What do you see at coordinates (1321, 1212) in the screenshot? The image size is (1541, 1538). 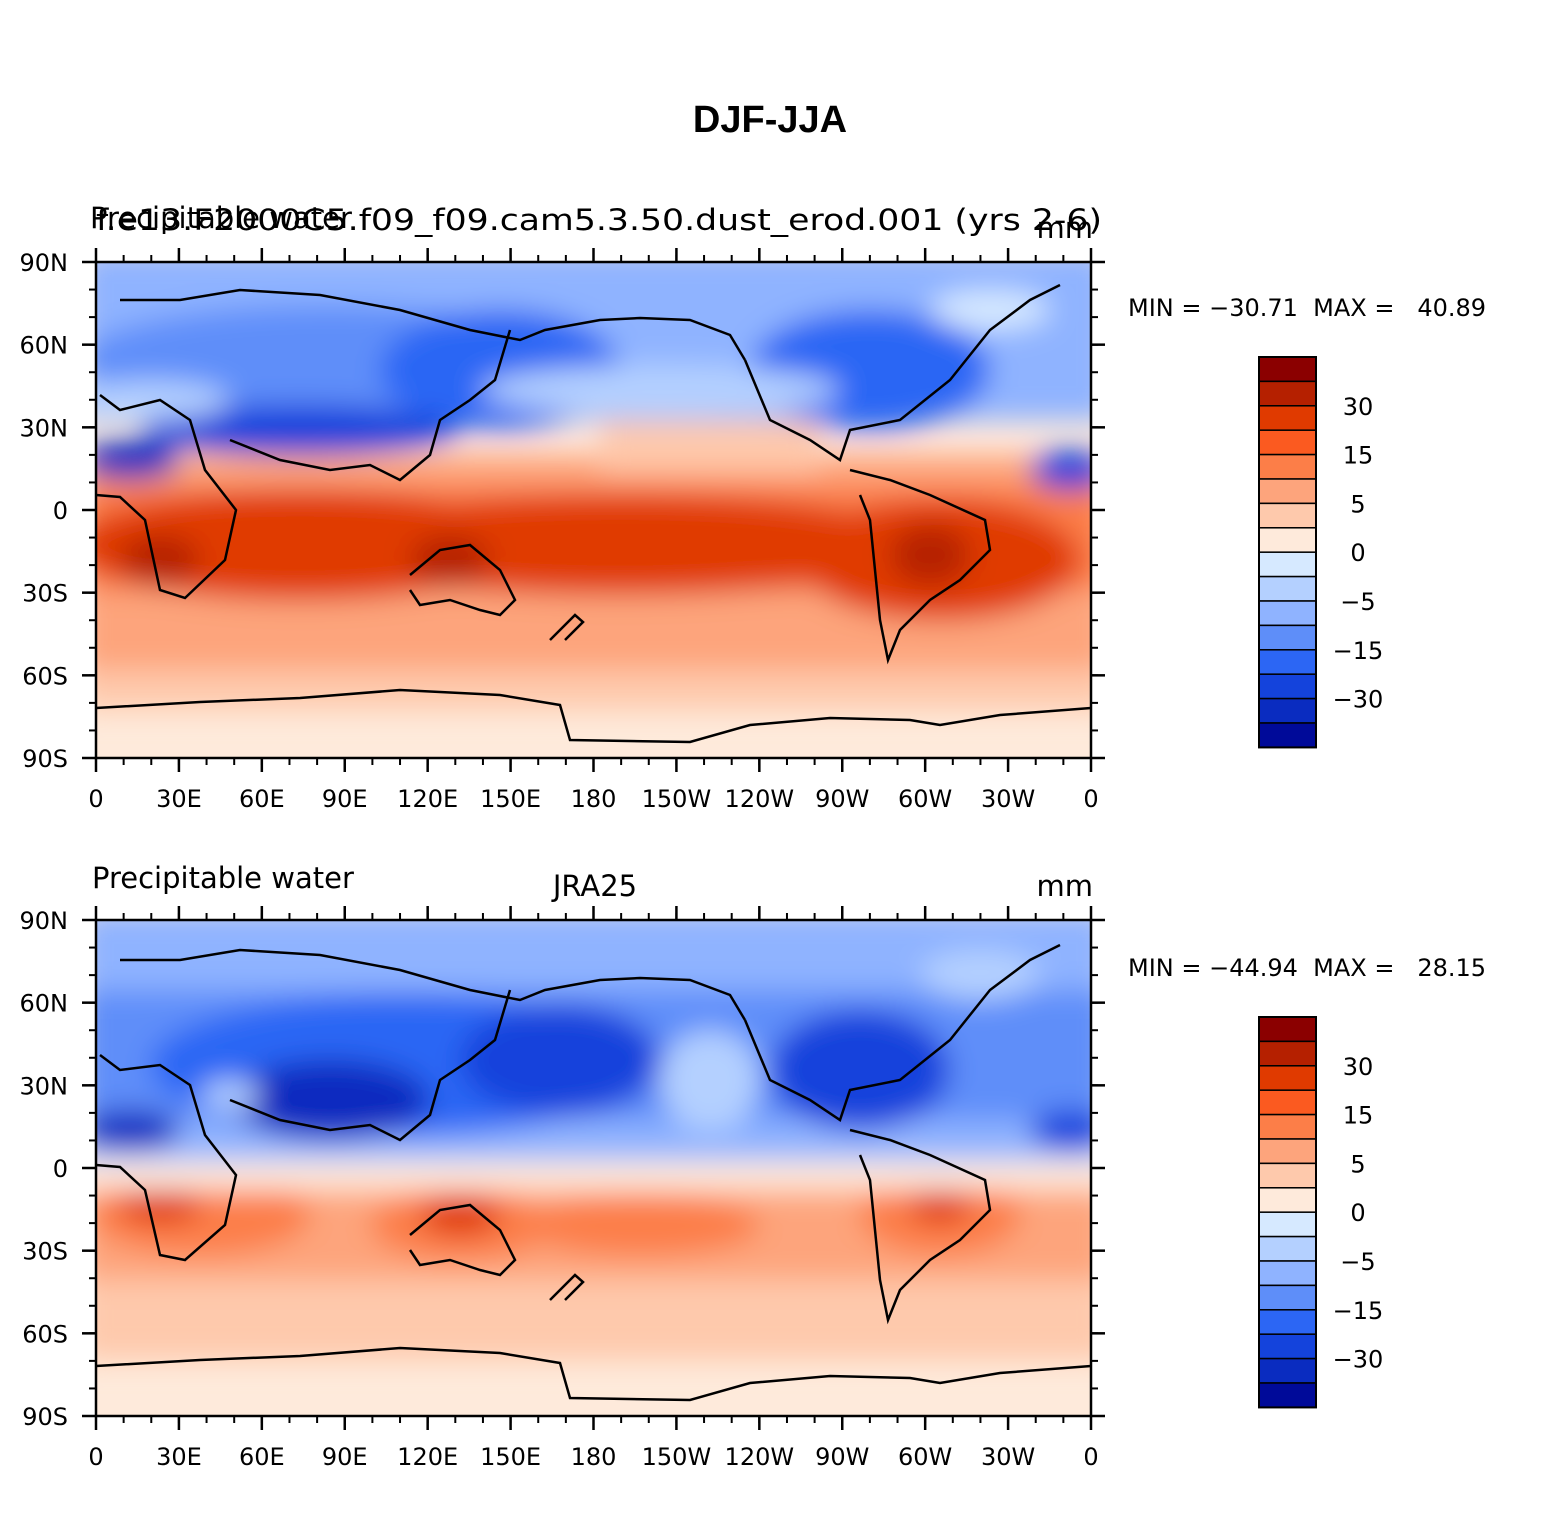 I see `colorbar-2: 30 15 5 0 −5 −15 −30` at bounding box center [1321, 1212].